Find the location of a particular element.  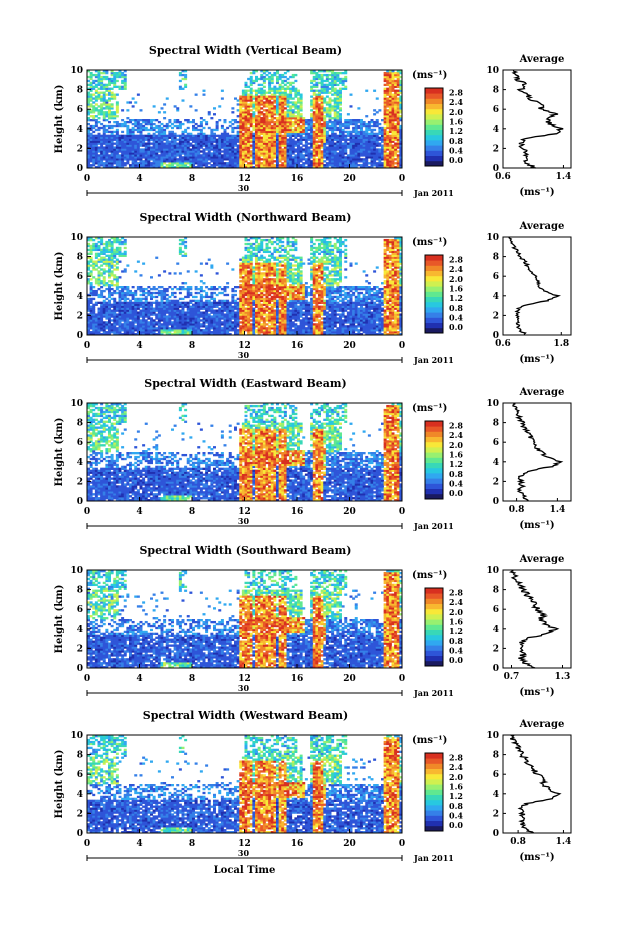

colorbar-step is located at coordinates (434, 122).